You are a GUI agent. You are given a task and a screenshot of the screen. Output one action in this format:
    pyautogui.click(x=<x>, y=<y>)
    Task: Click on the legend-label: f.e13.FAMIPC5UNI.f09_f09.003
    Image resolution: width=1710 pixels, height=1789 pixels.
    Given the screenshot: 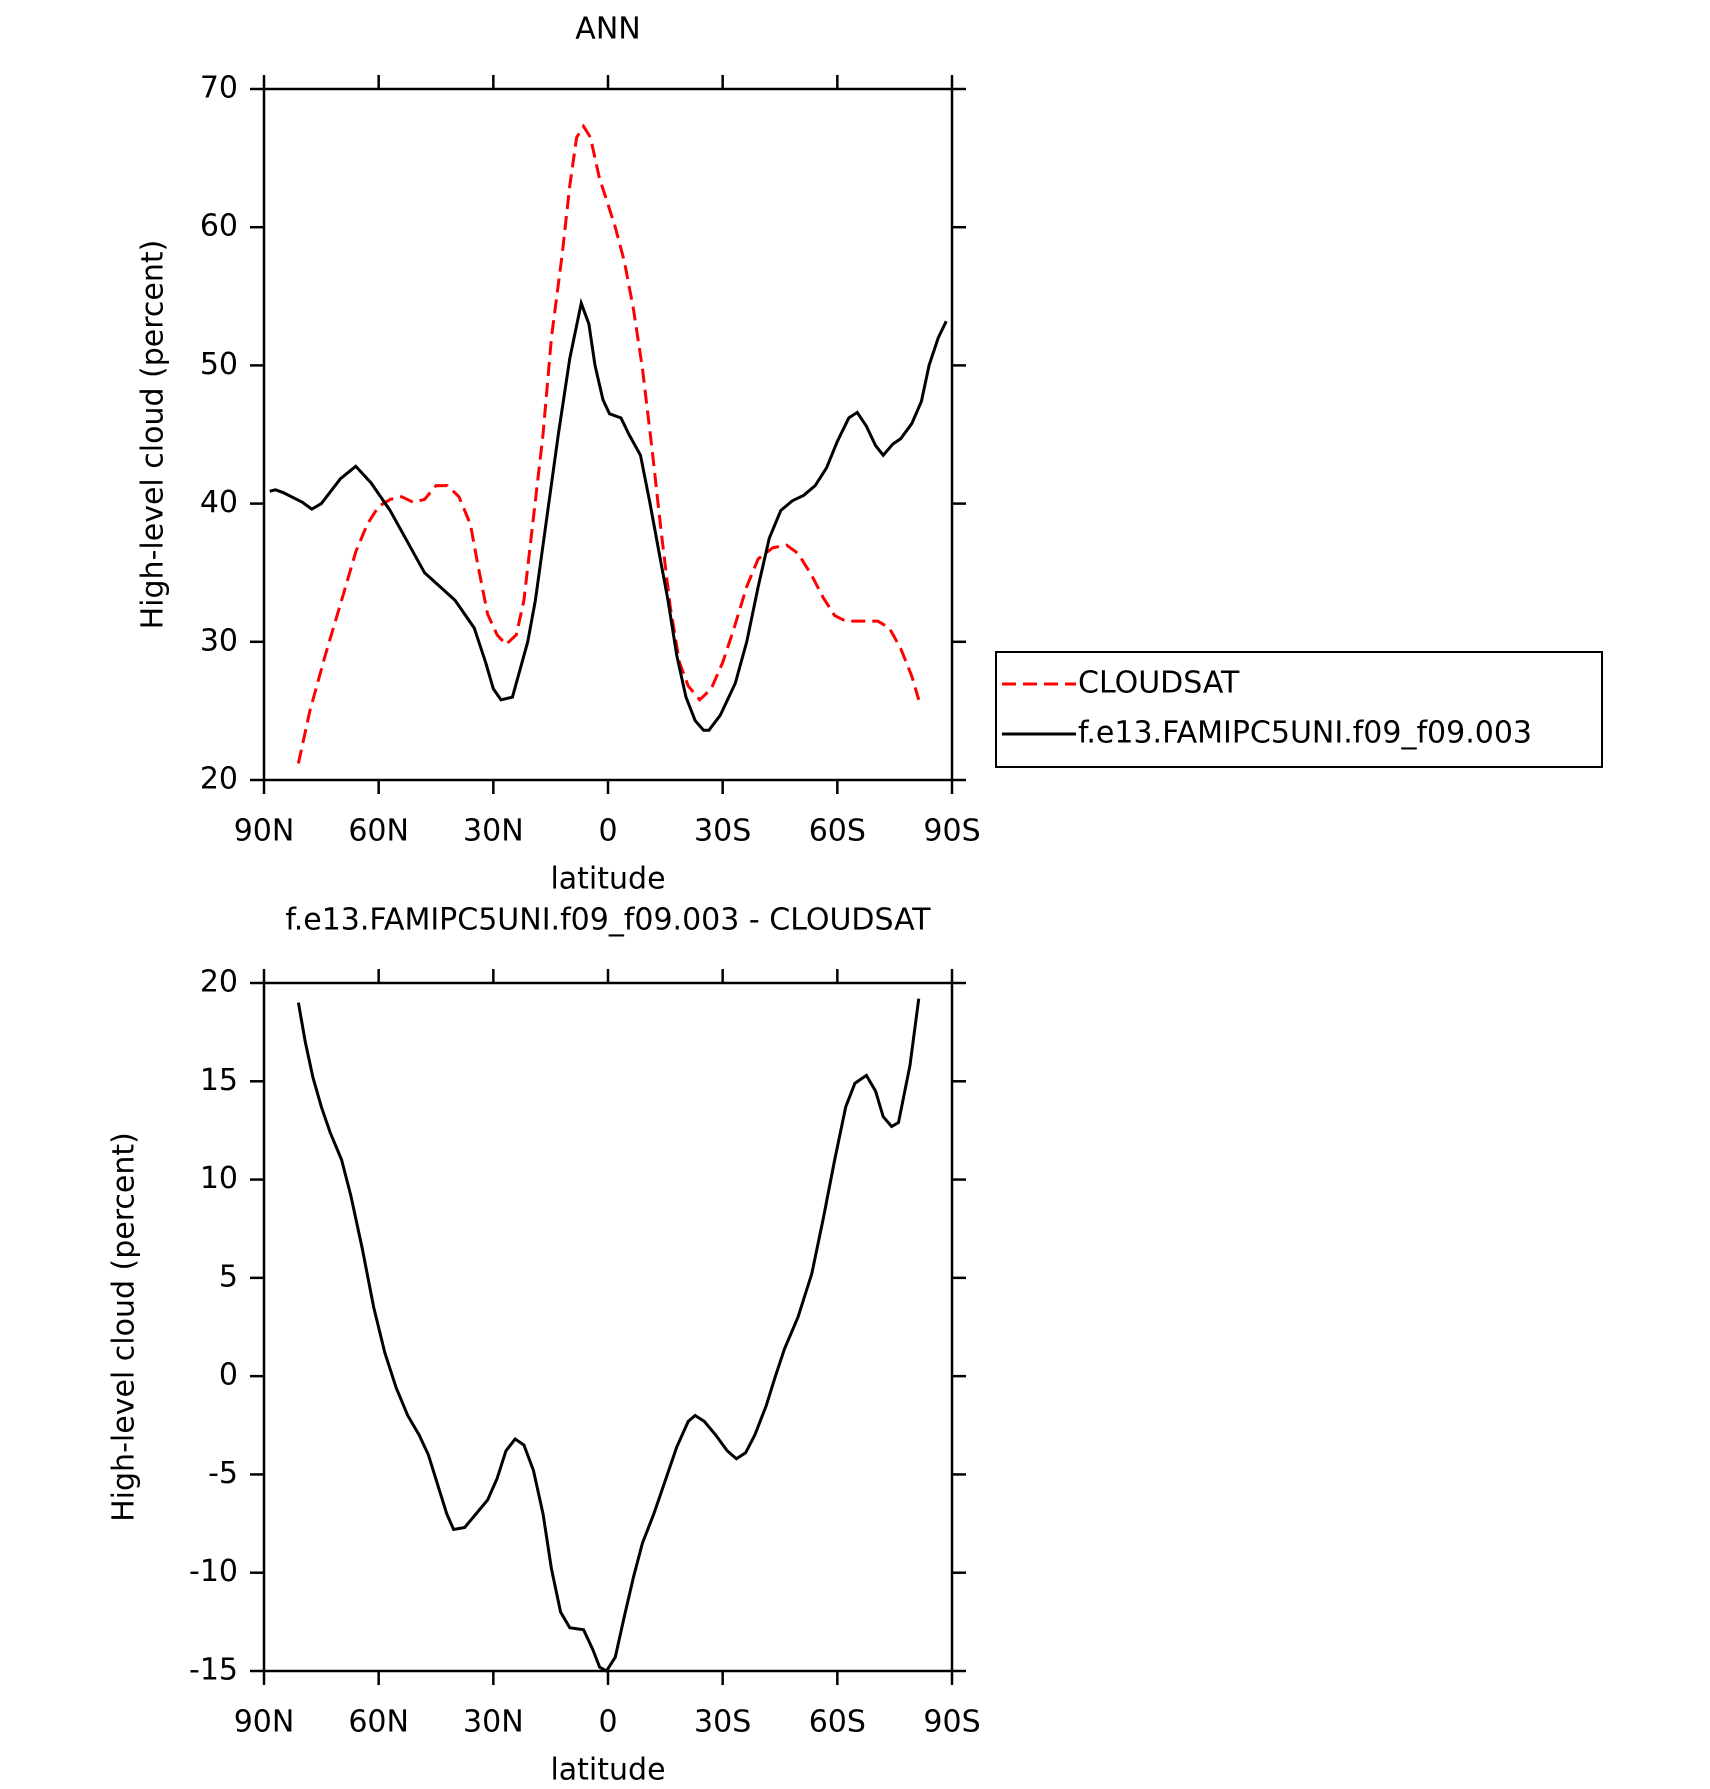 What is the action you would take?
    pyautogui.click(x=1305, y=733)
    